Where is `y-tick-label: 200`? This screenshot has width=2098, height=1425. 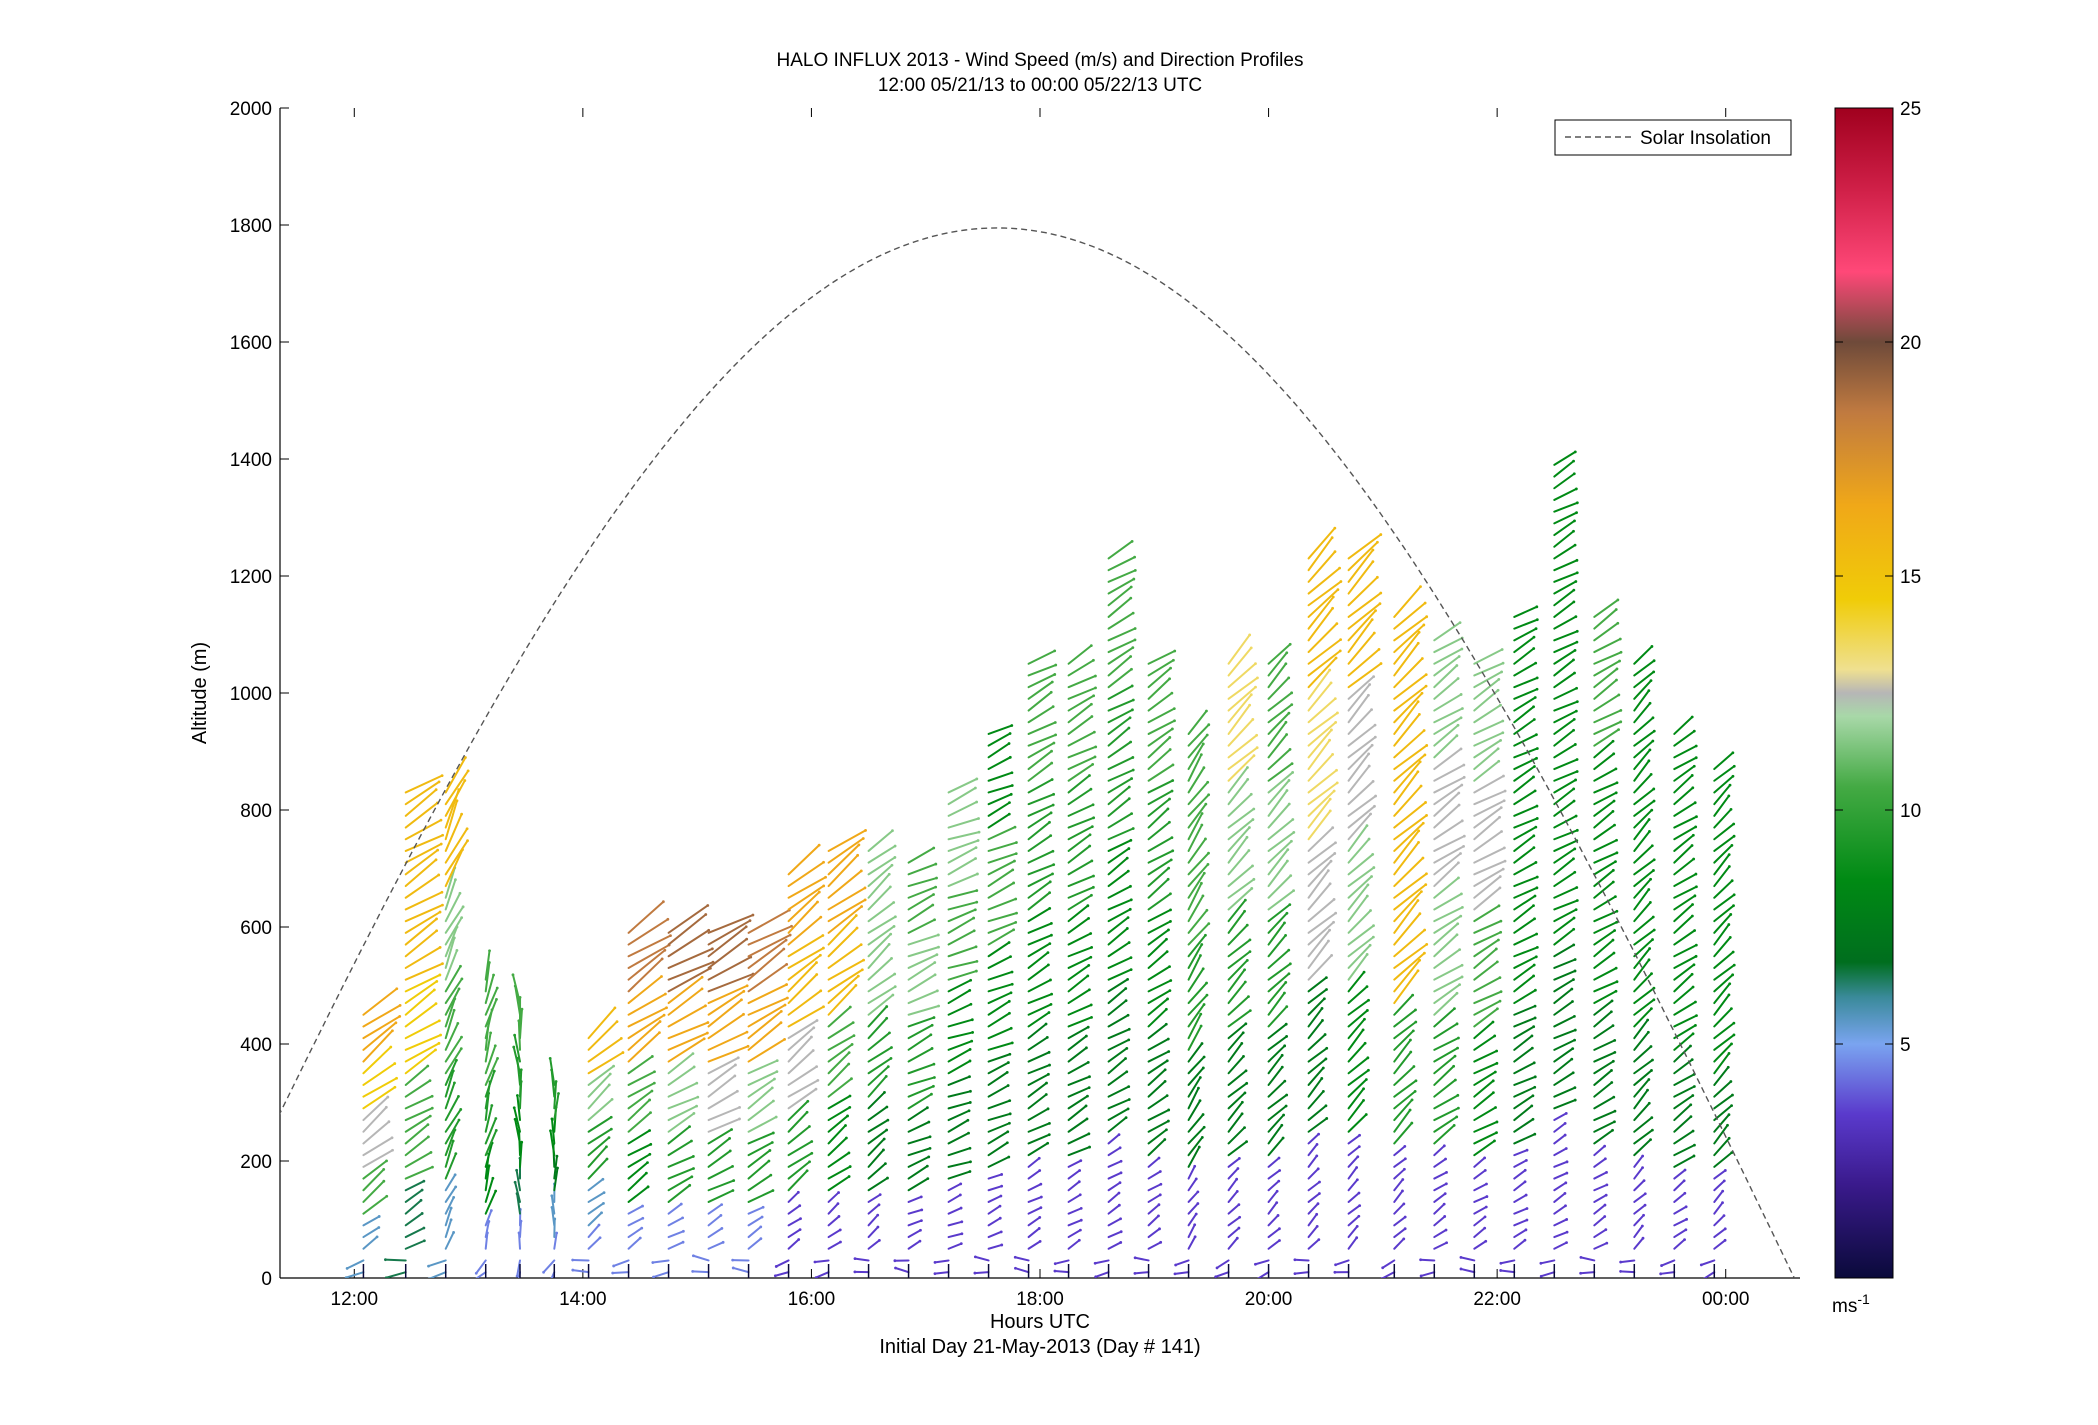
y-tick-label: 200 is located at coordinates (256, 1162).